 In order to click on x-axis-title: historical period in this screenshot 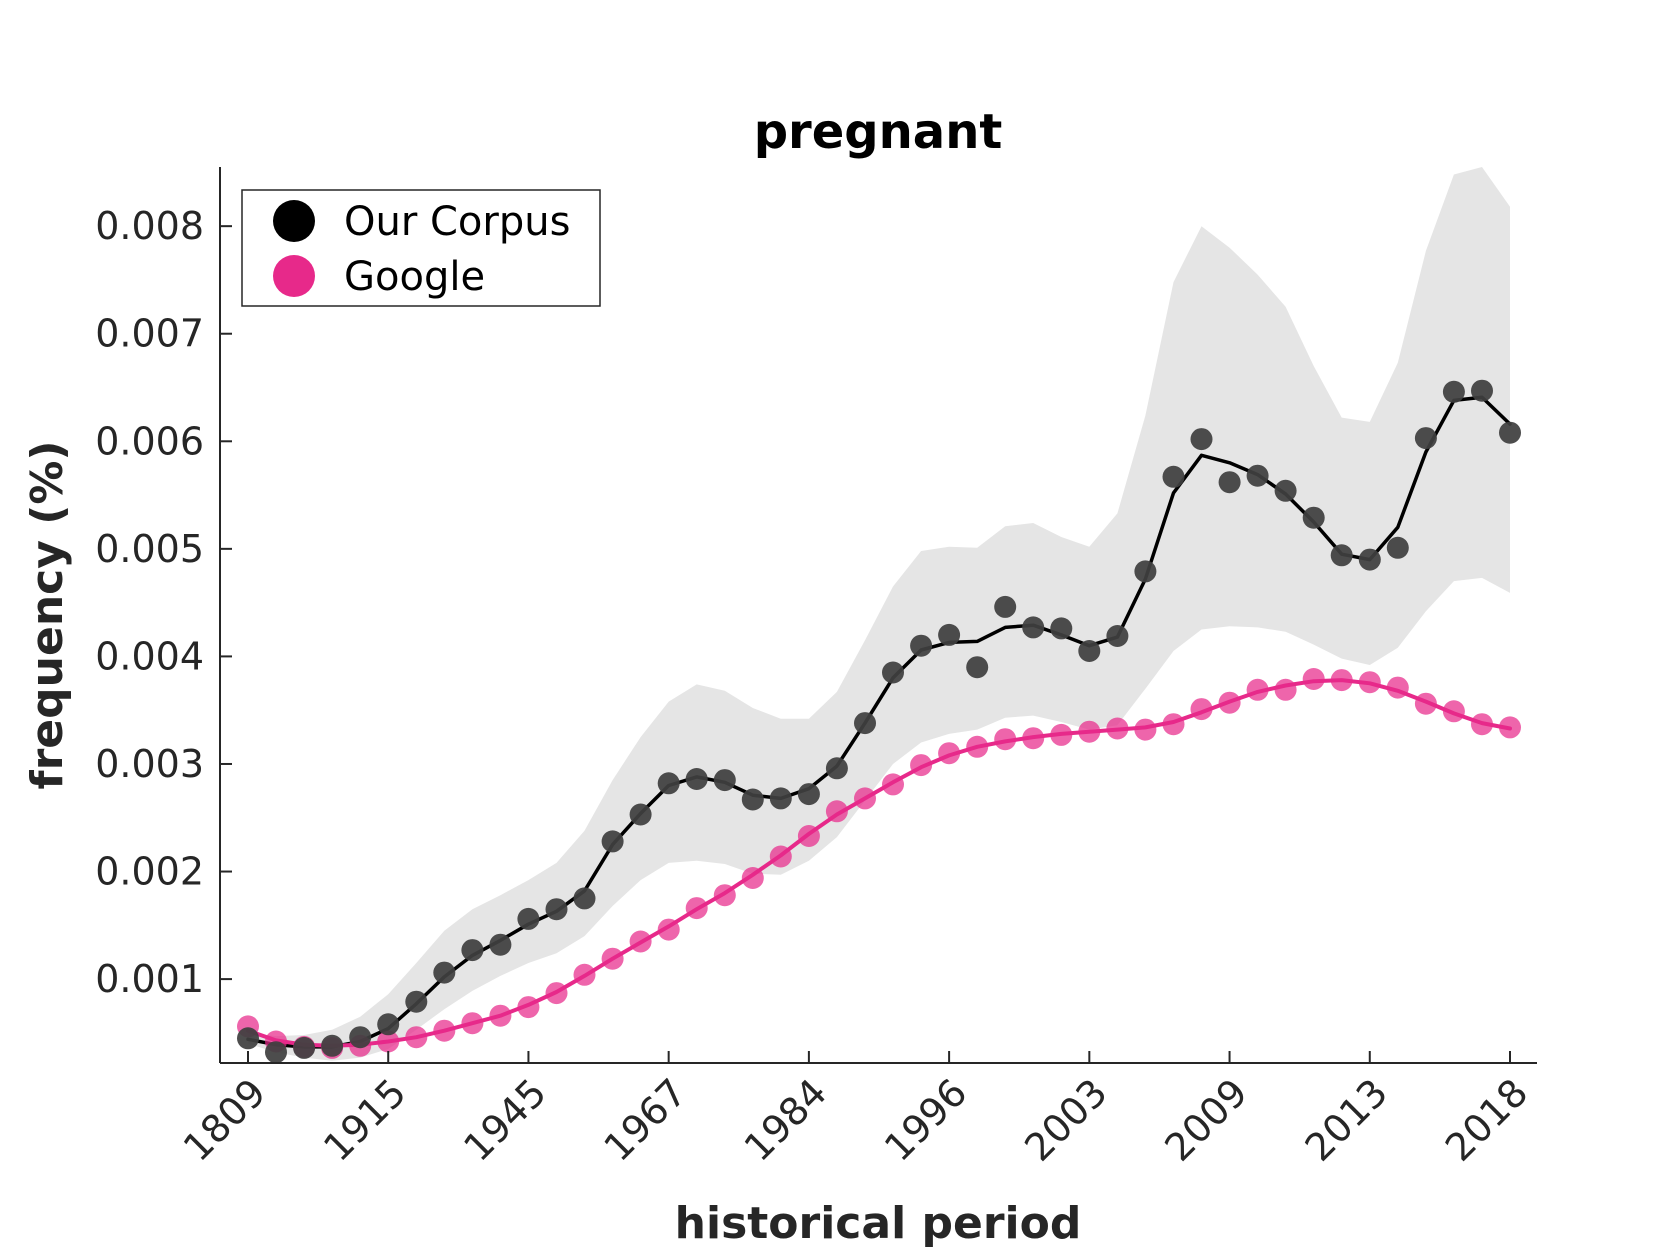, I will do `click(878, 1223)`.